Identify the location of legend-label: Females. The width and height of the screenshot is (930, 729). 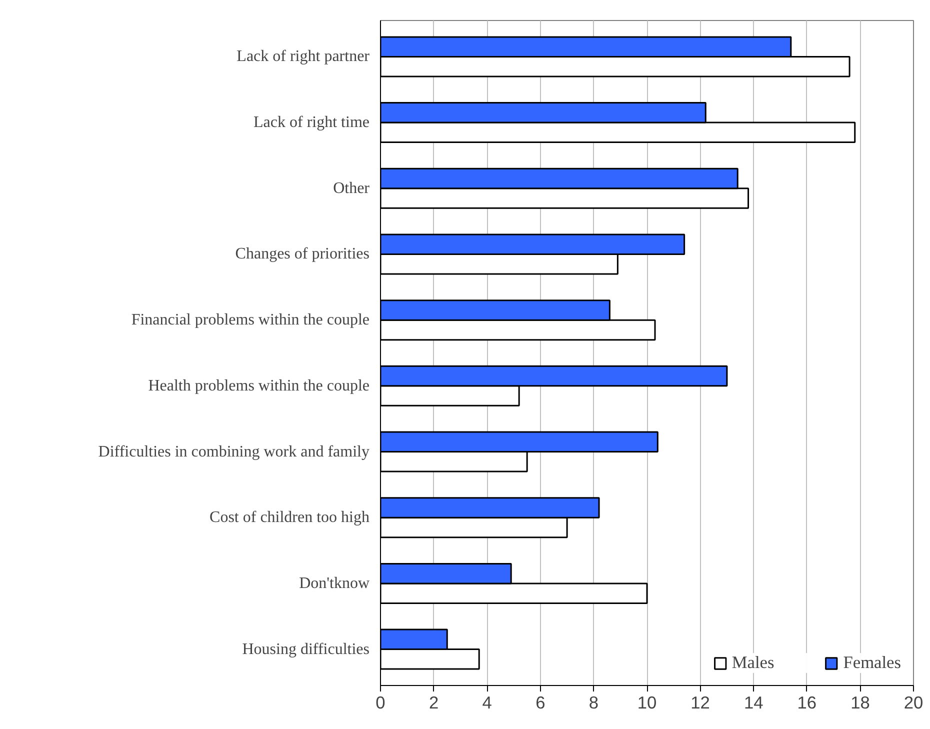
(872, 663).